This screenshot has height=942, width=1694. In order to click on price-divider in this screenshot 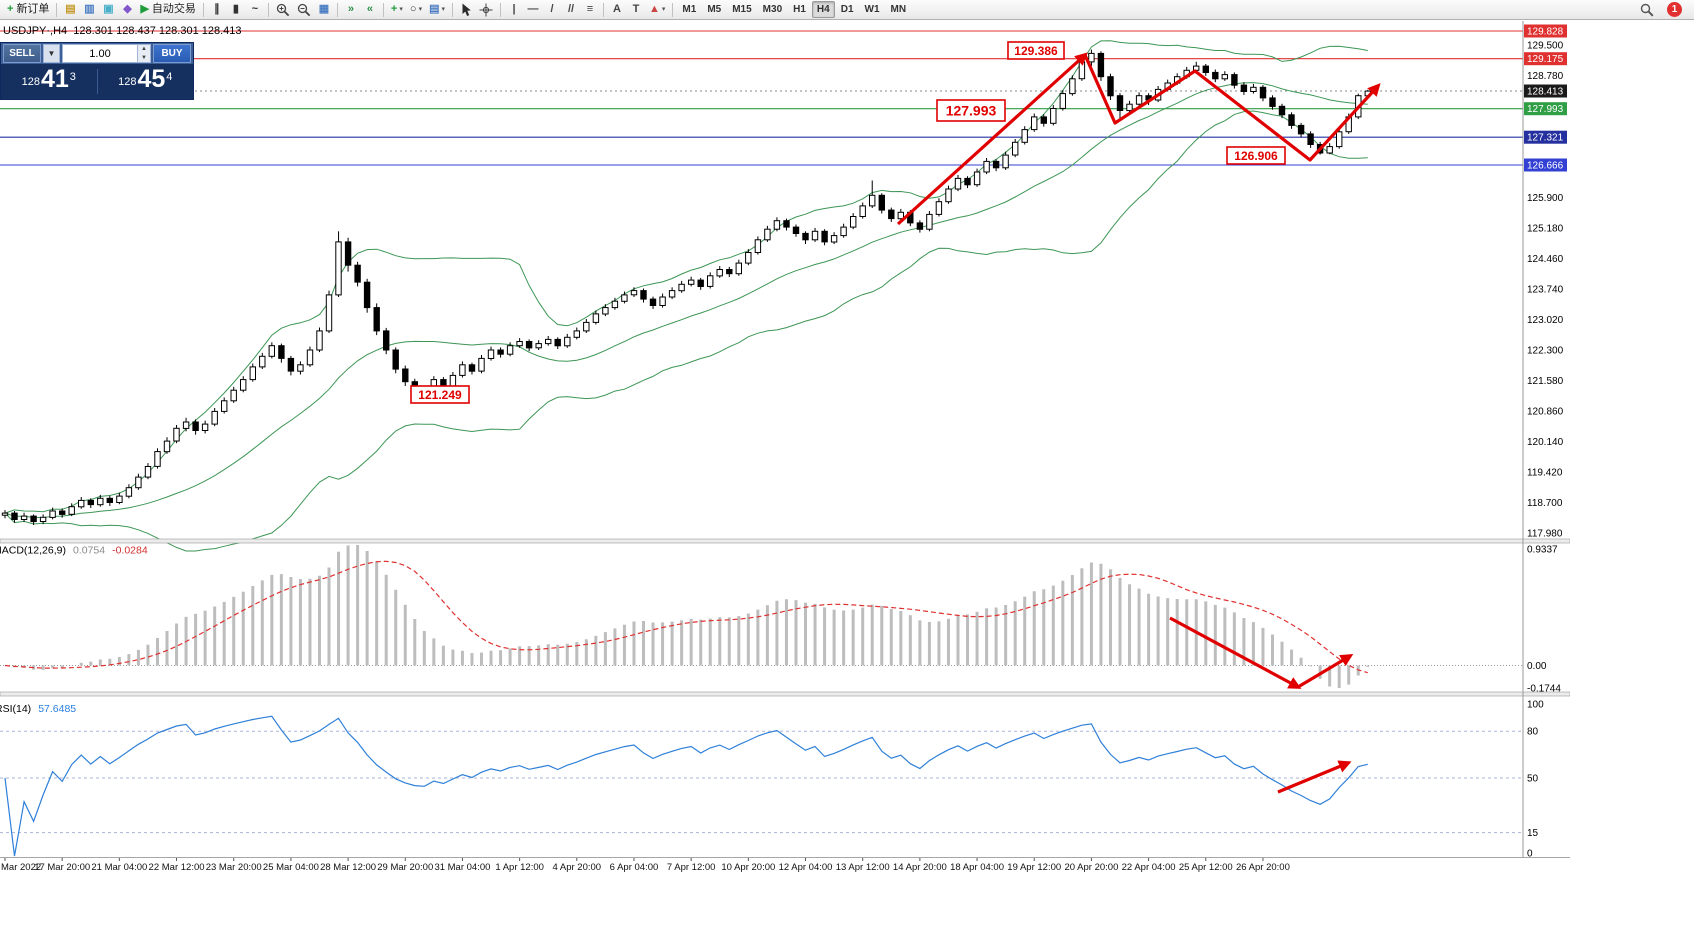, I will do `click(97, 81)`.